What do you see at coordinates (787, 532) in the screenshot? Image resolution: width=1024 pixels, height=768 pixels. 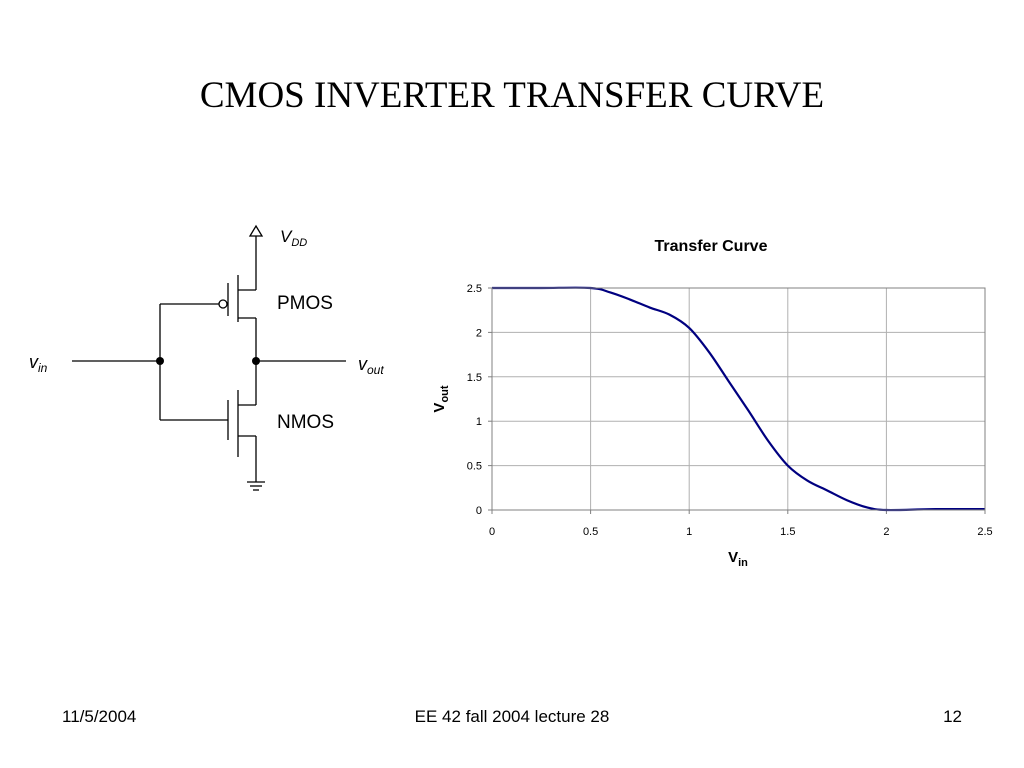 I see `x-tick-label: 1.5` at bounding box center [787, 532].